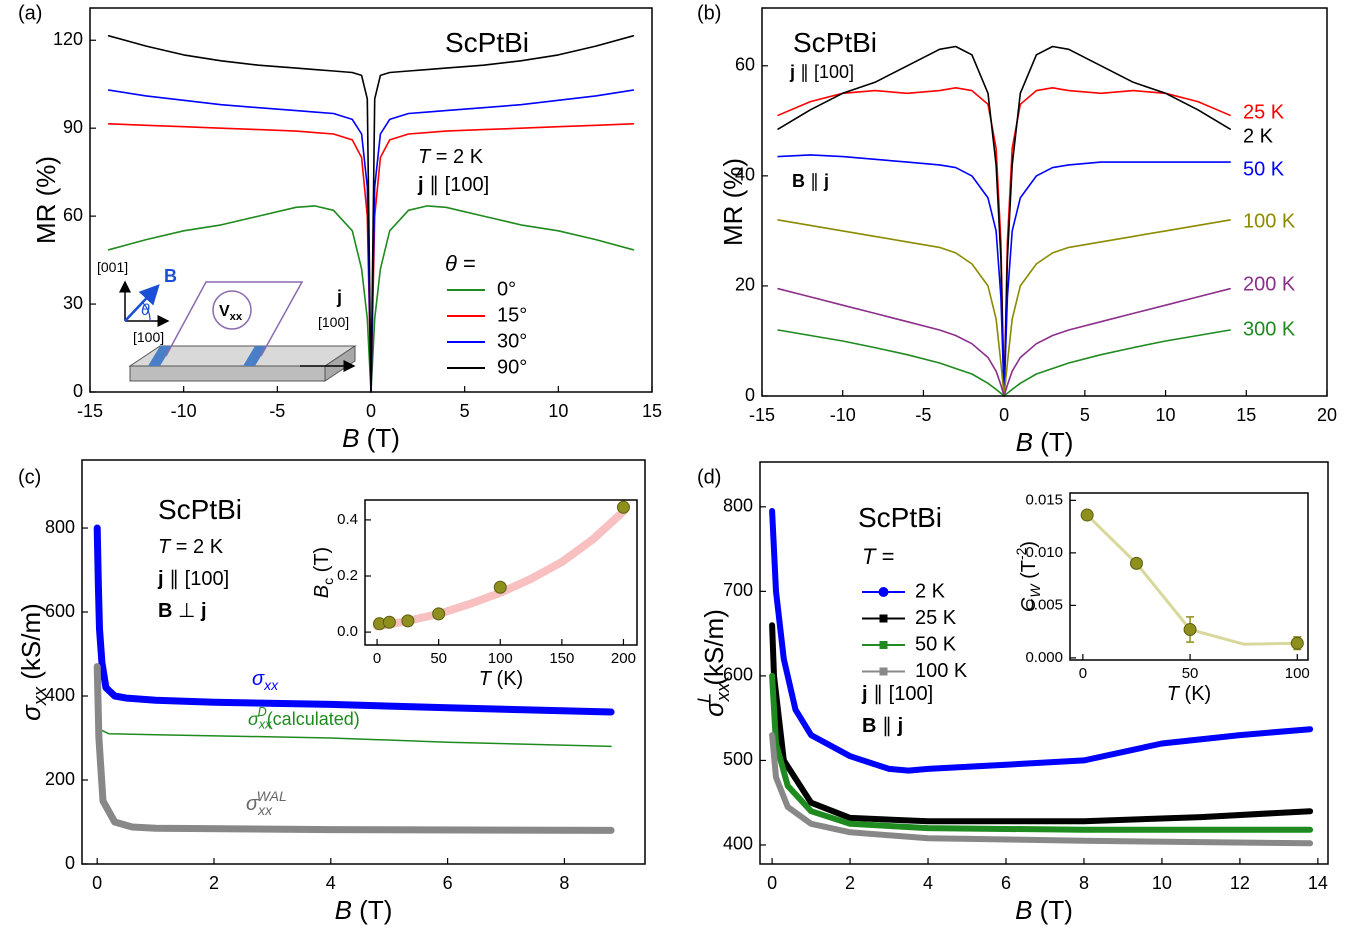 The height and width of the screenshot is (937, 1368). What do you see at coordinates (197, 579) in the screenshot?
I see `label-part: ∥ [100]` at bounding box center [197, 579].